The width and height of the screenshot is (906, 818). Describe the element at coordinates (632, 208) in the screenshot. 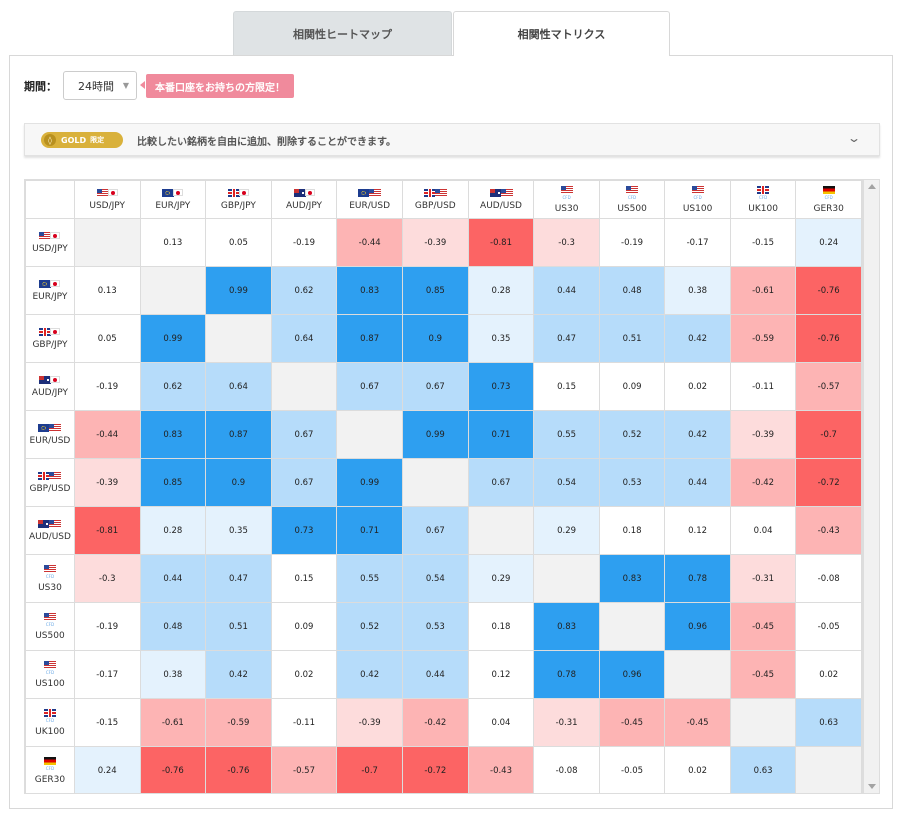

I see `column-header-label: US500` at that location.